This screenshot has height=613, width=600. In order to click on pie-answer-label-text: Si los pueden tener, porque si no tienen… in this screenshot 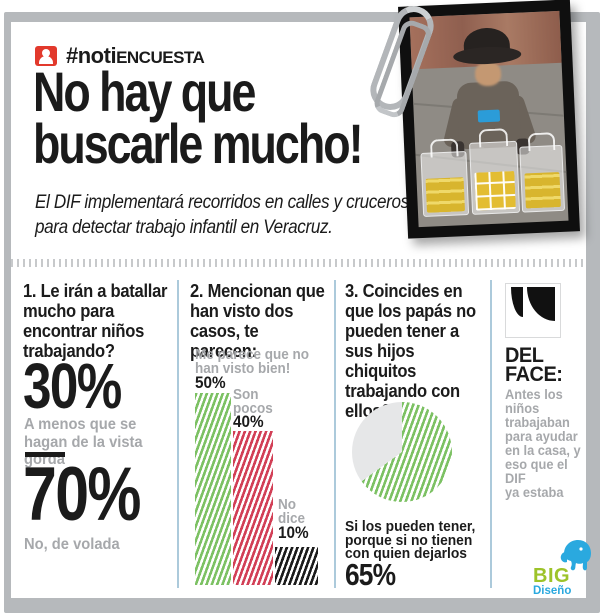, I will do `click(410, 540)`.